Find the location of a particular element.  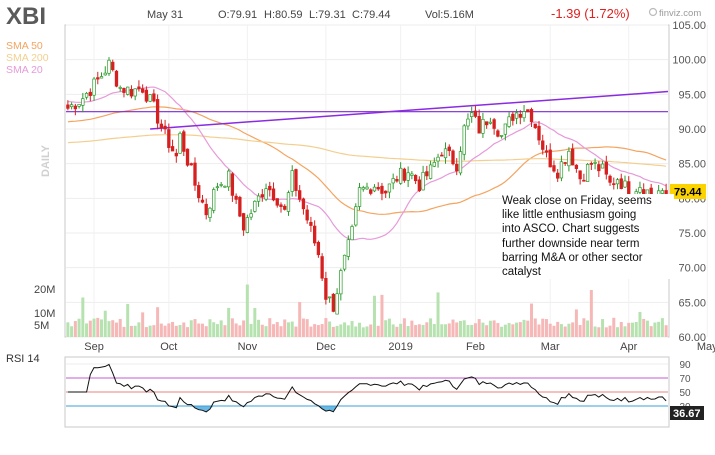

rsi-last-marker: 36.67 is located at coordinates (687, 413).